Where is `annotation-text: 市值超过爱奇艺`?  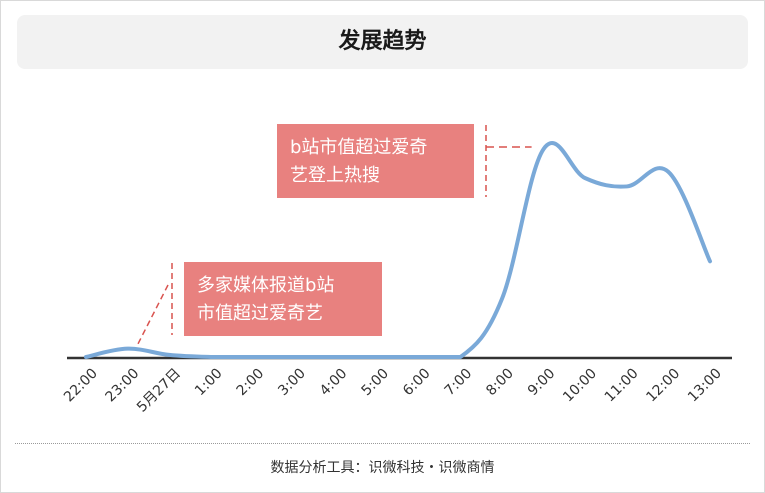 annotation-text: 市值超过爱奇艺 is located at coordinates (260, 313).